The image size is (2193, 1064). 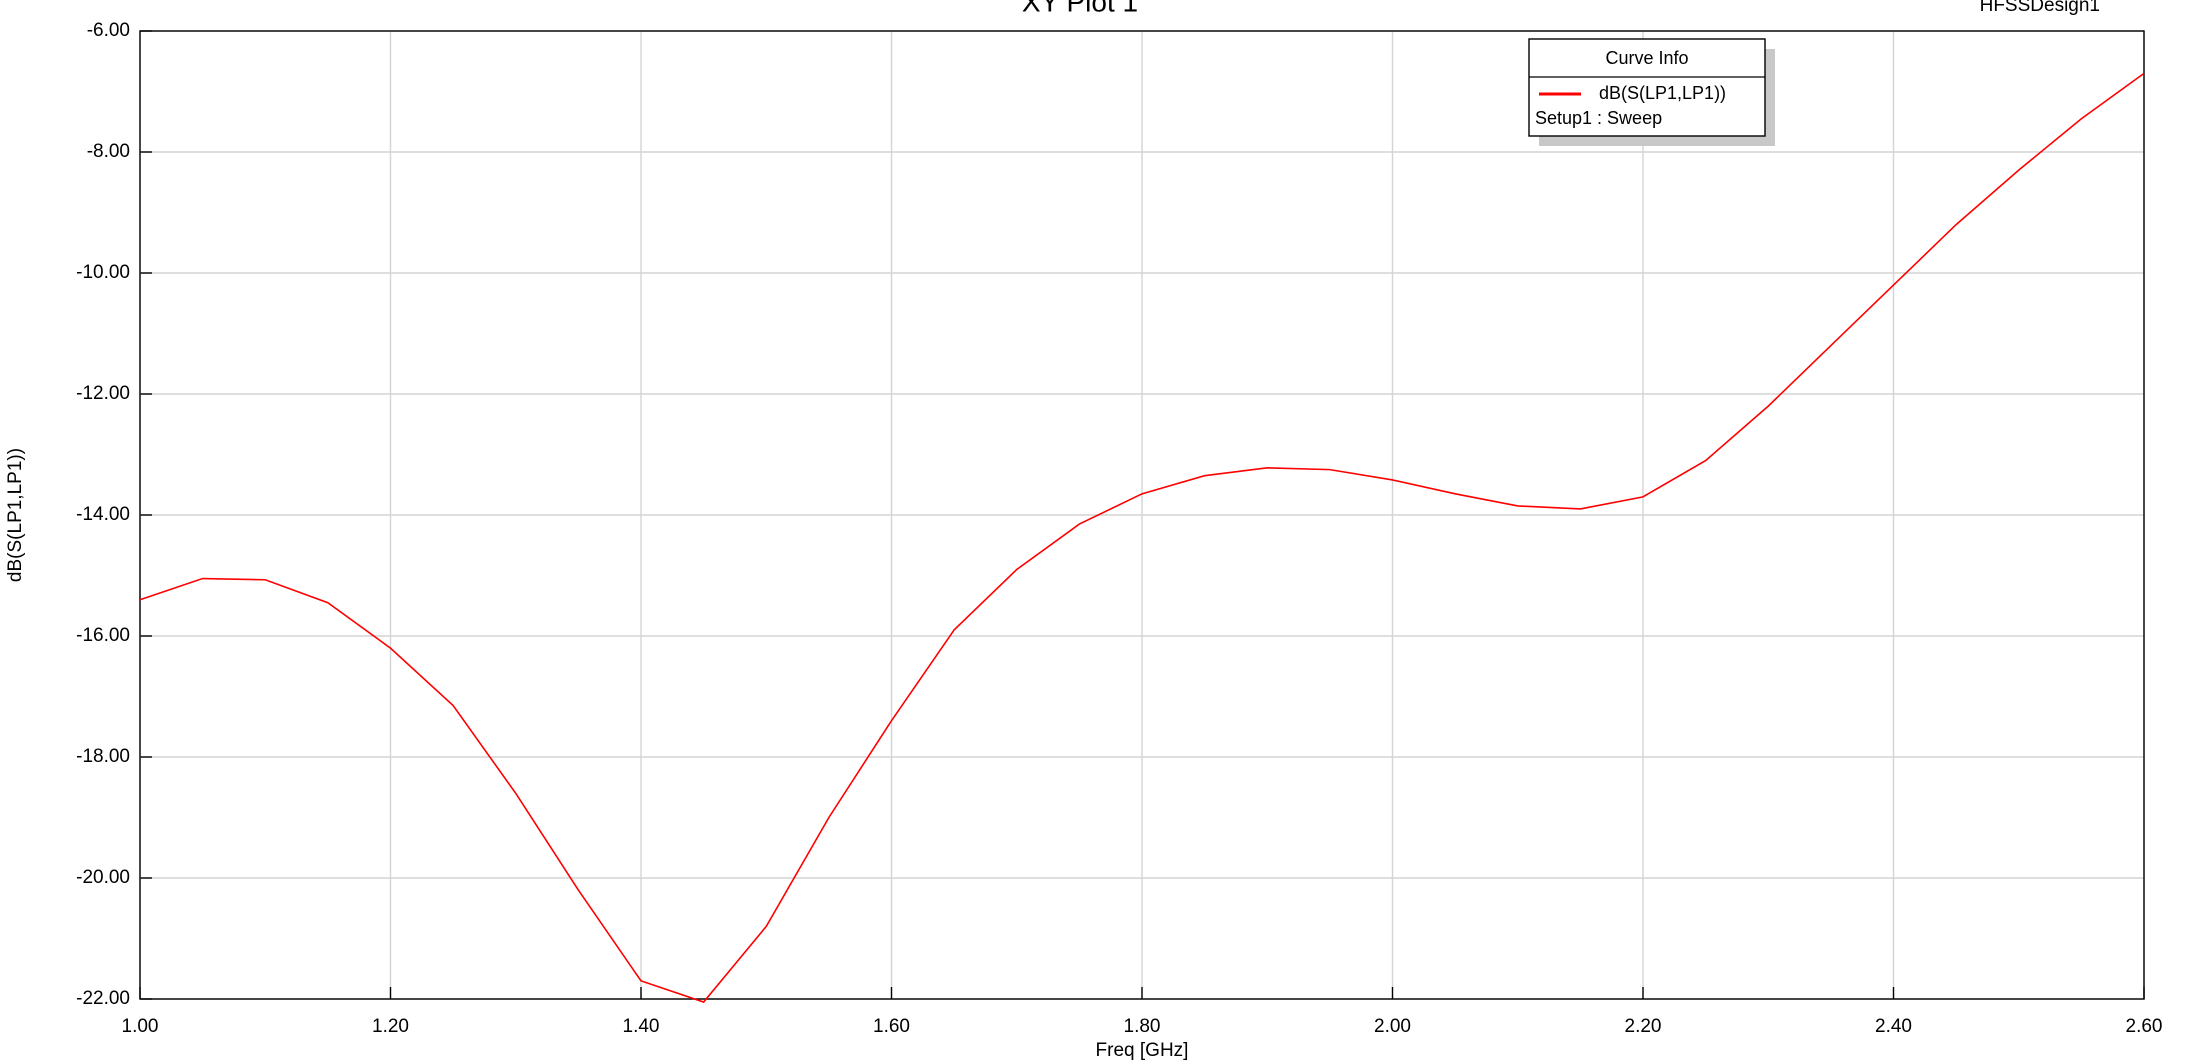 What do you see at coordinates (103, 635) in the screenshot?
I see `y-tick-label: -16.00` at bounding box center [103, 635].